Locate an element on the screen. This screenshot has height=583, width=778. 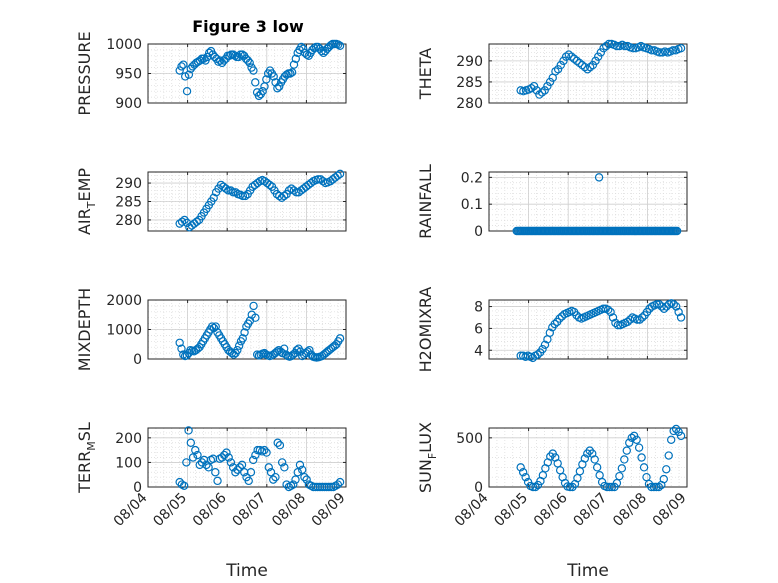
y-axis-label: SUNFLUX is located at coordinates (427, 457).